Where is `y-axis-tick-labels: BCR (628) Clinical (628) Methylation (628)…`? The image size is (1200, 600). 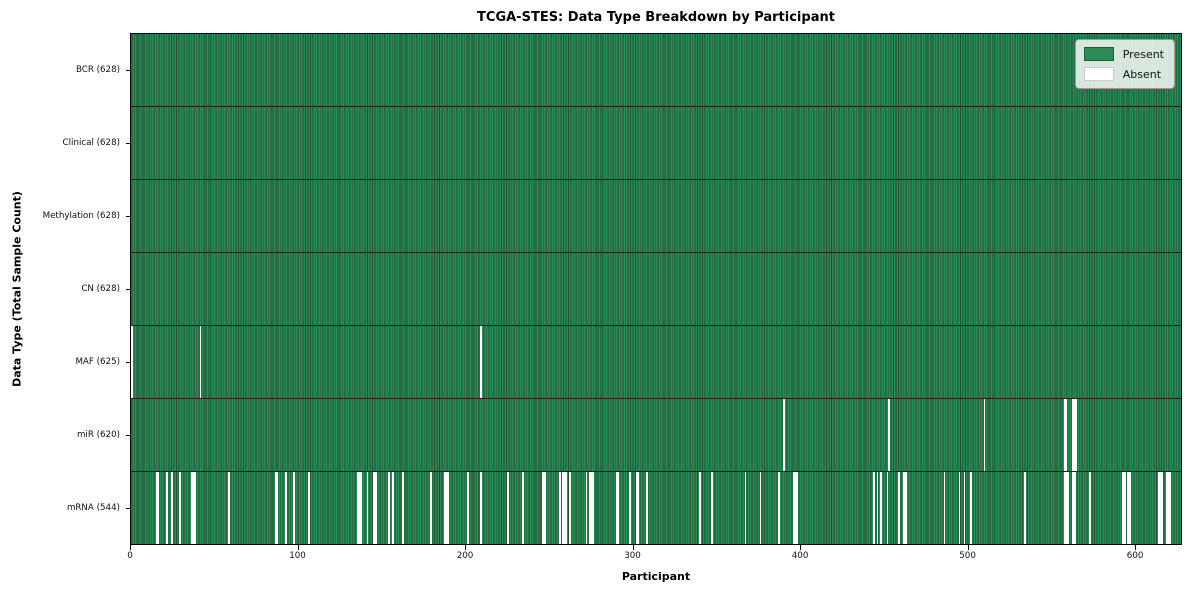 y-axis-tick-labels: BCR (628) Clinical (628) Methylation (628)… is located at coordinates (65, 289).